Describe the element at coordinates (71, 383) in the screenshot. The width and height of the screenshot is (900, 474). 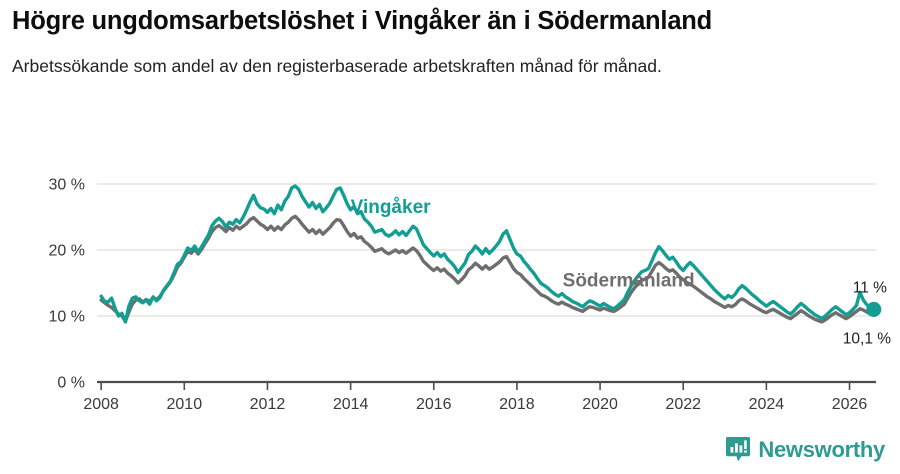
I see `y-axis-tick-label: 0 %` at that location.